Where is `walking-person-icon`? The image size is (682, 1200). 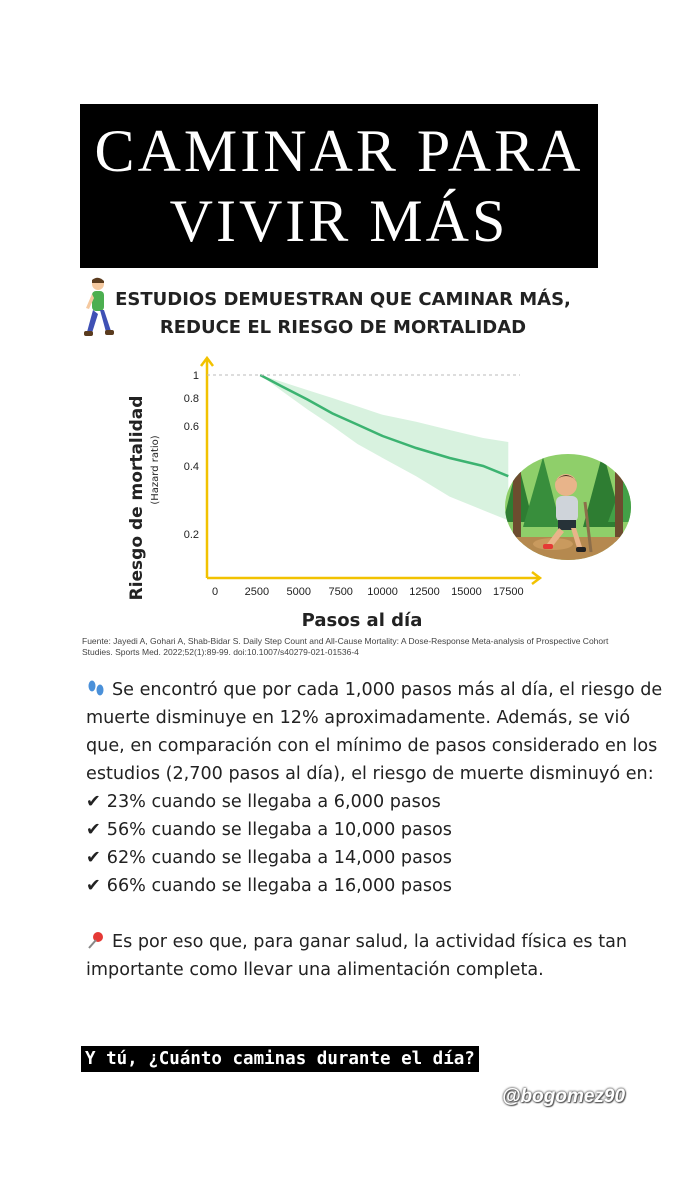
walking-person-icon is located at coordinates (99, 306).